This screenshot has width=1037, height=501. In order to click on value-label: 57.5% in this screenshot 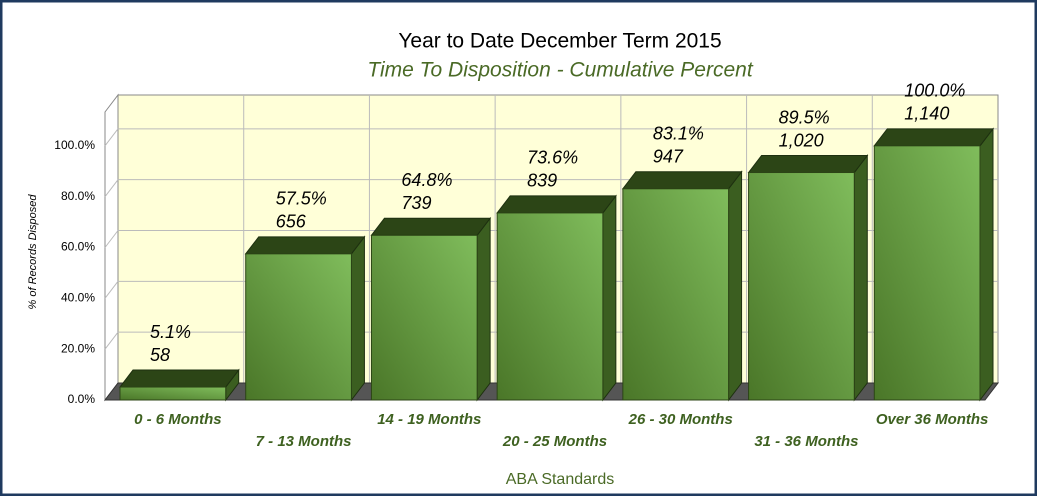, I will do `click(301, 199)`.